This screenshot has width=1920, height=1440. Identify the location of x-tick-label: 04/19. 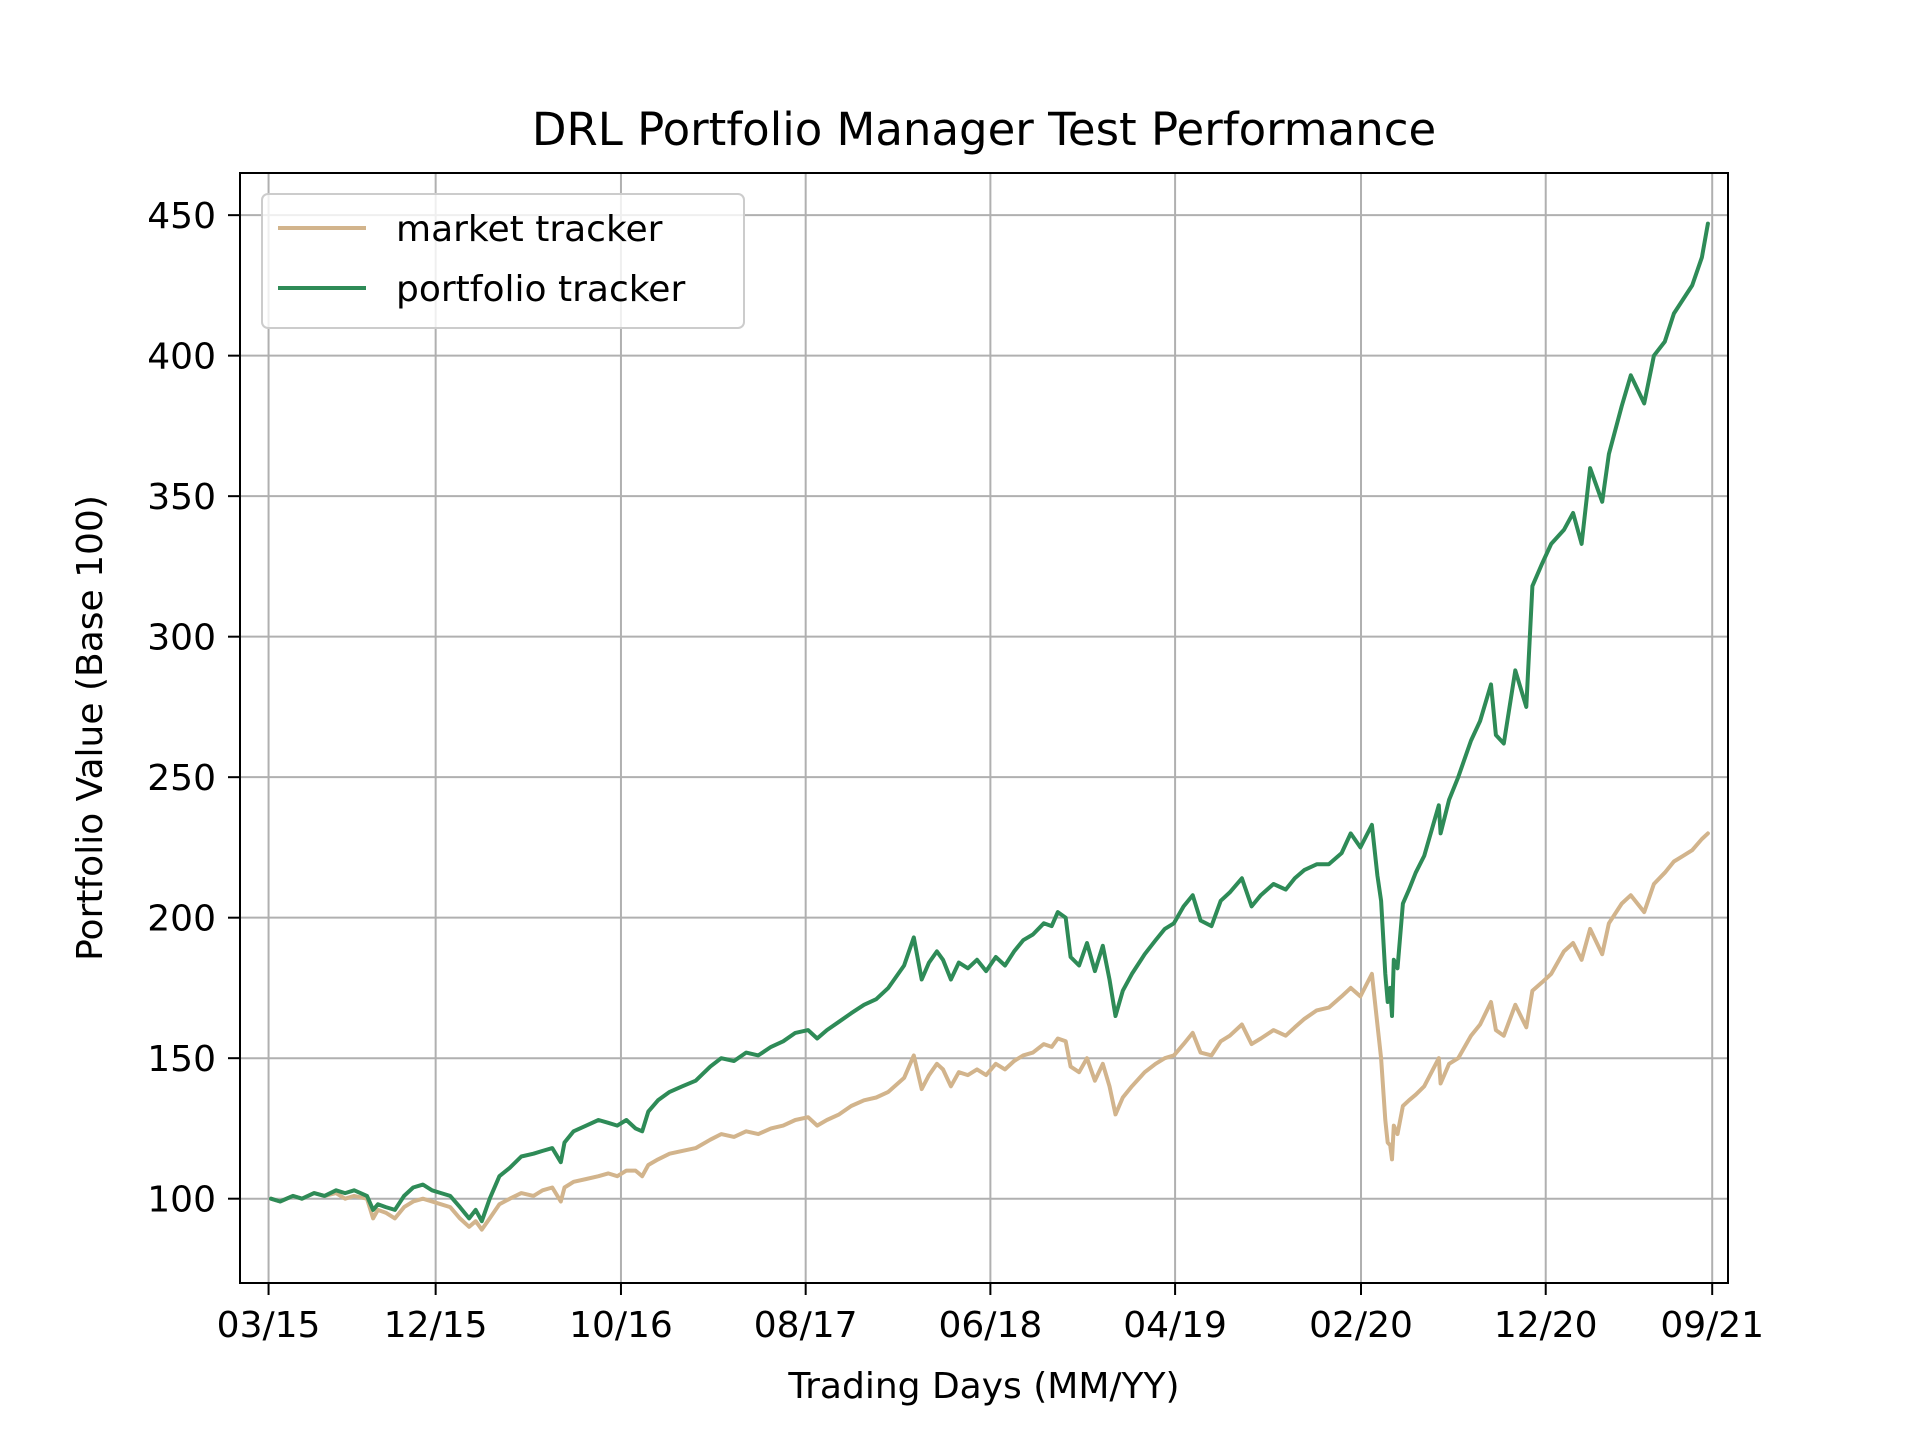
(1175, 1325).